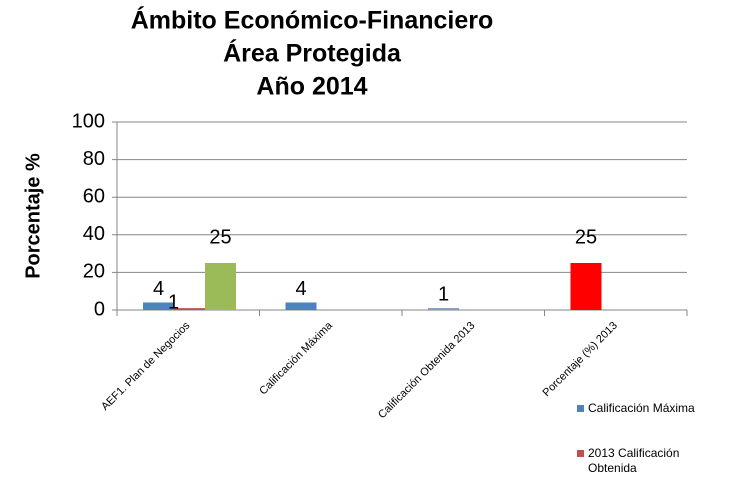 The width and height of the screenshot is (740, 483). I want to click on y-axis-label: Porcentaje %, so click(33, 216).